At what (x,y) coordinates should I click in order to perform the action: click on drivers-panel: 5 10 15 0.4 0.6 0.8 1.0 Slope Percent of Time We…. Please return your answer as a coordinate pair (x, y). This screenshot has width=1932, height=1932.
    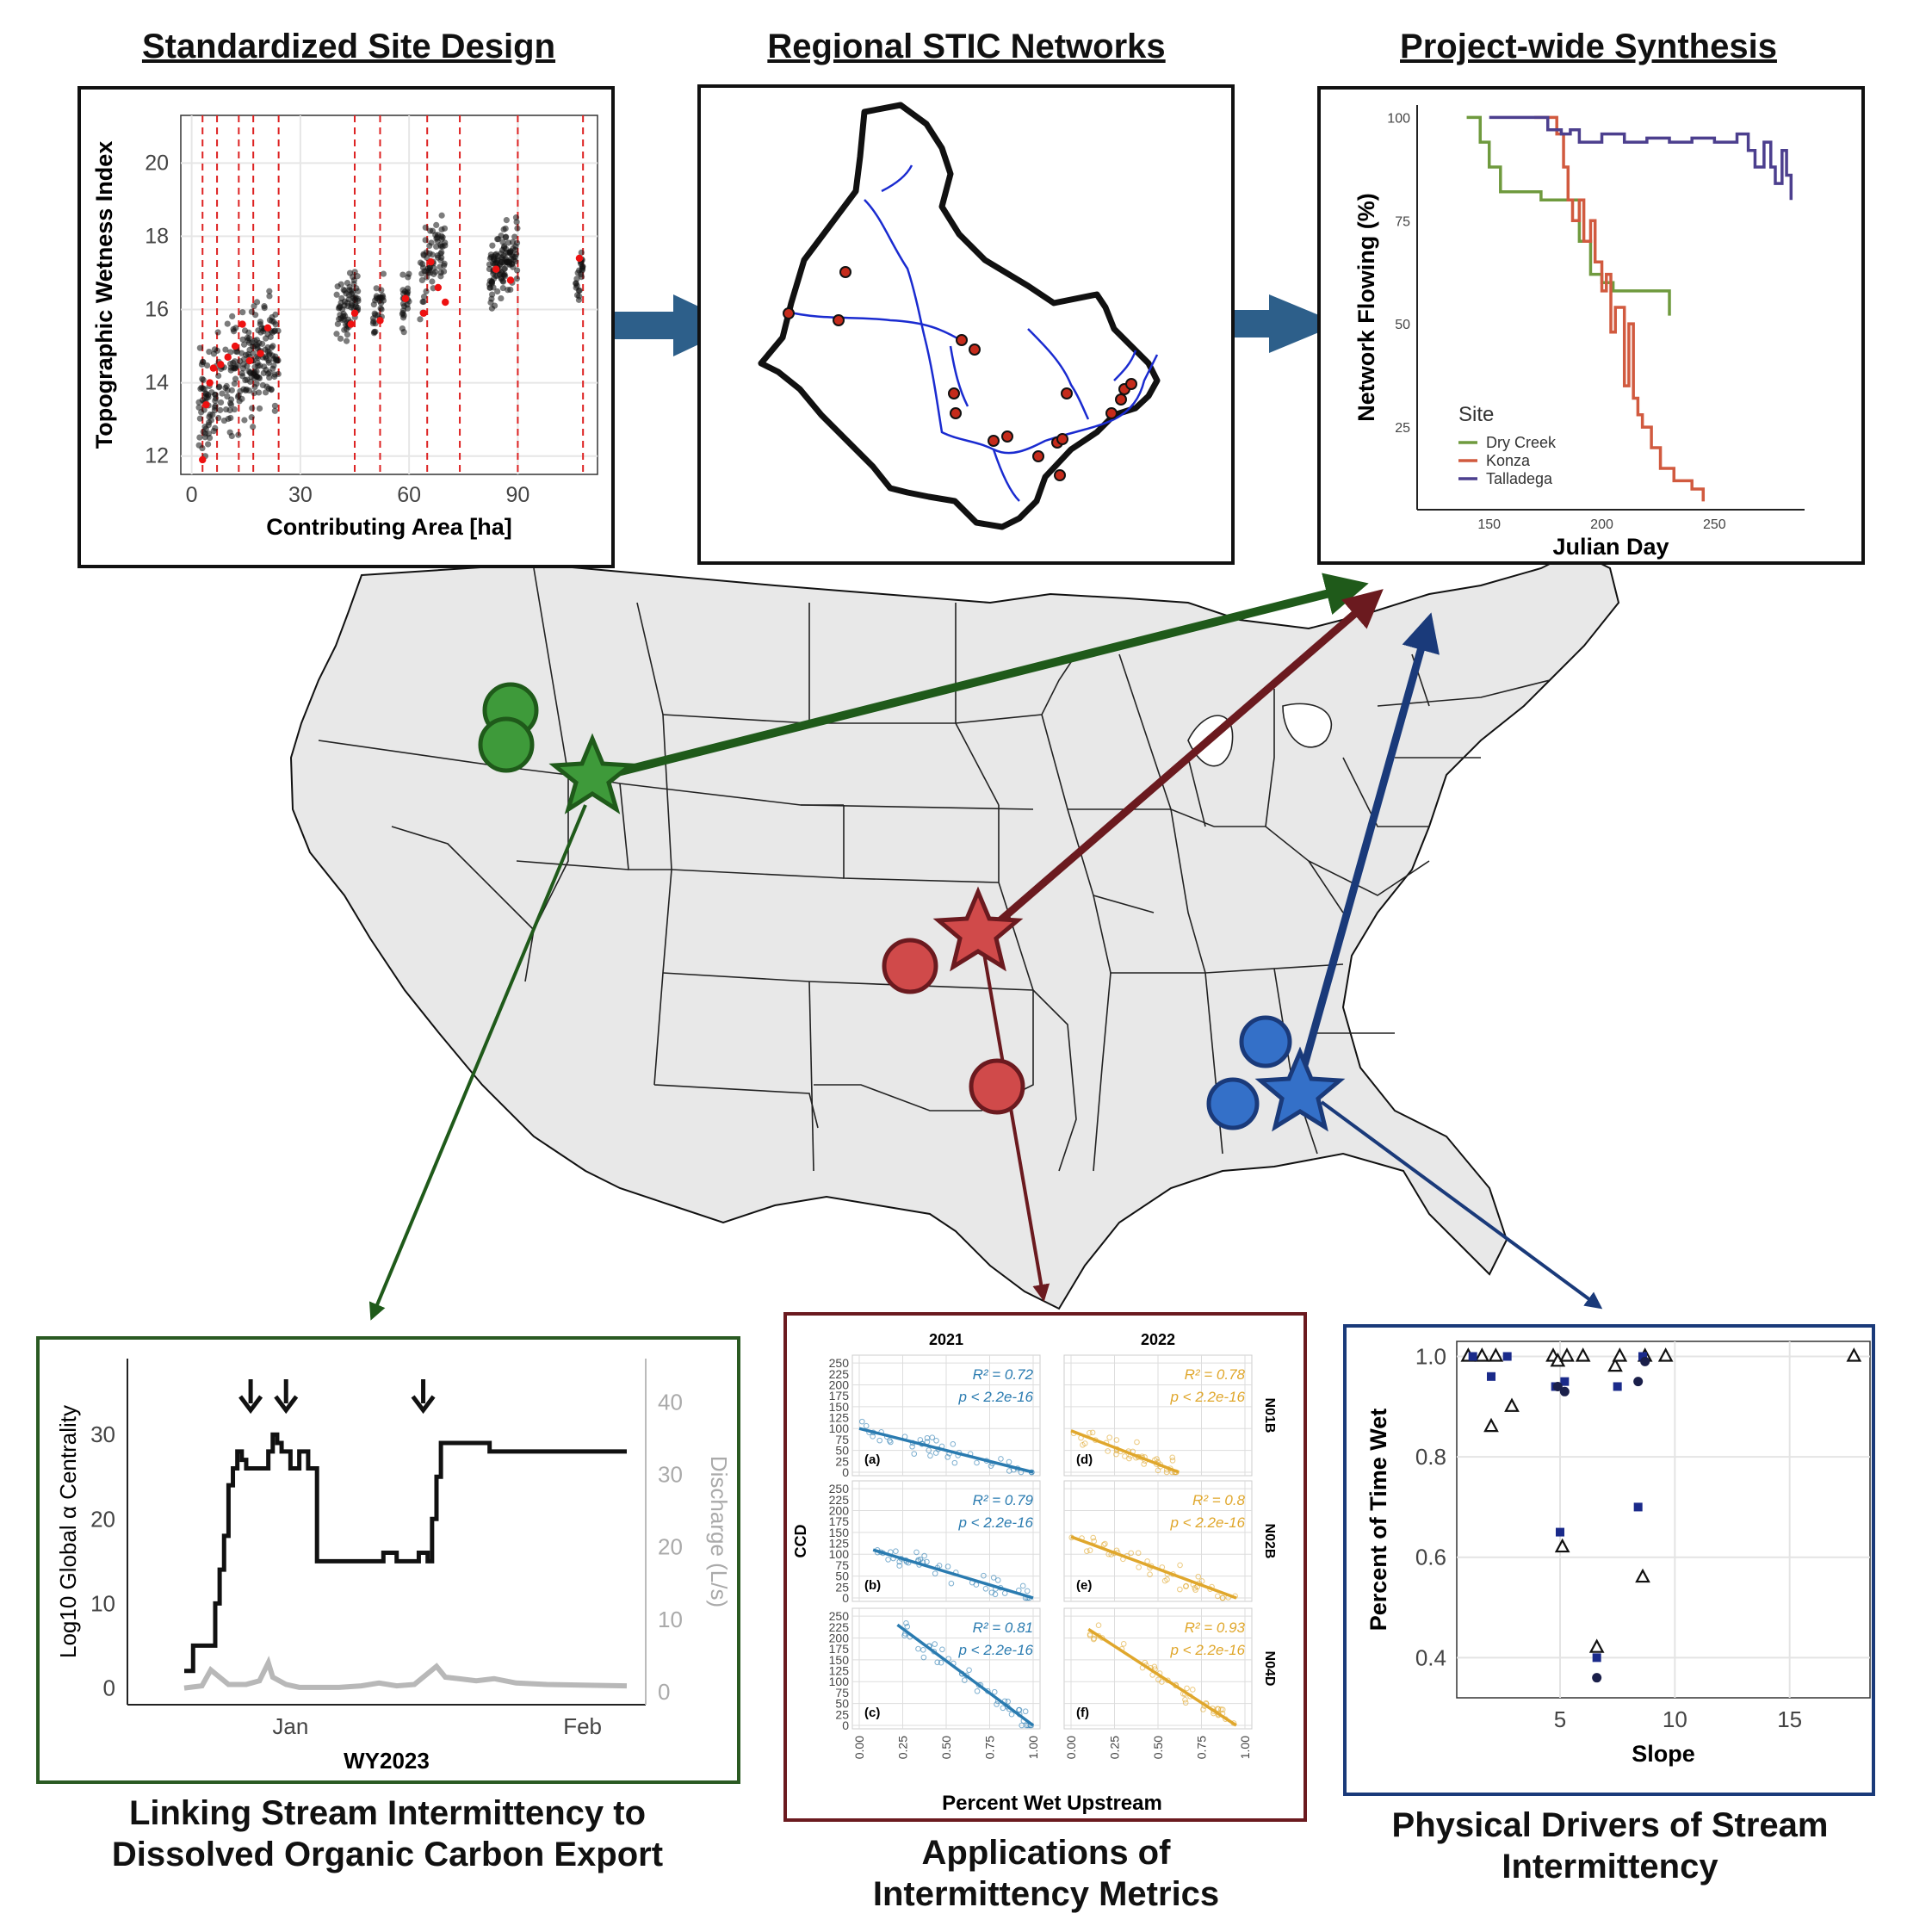
    Looking at the image, I should click on (1609, 1560).